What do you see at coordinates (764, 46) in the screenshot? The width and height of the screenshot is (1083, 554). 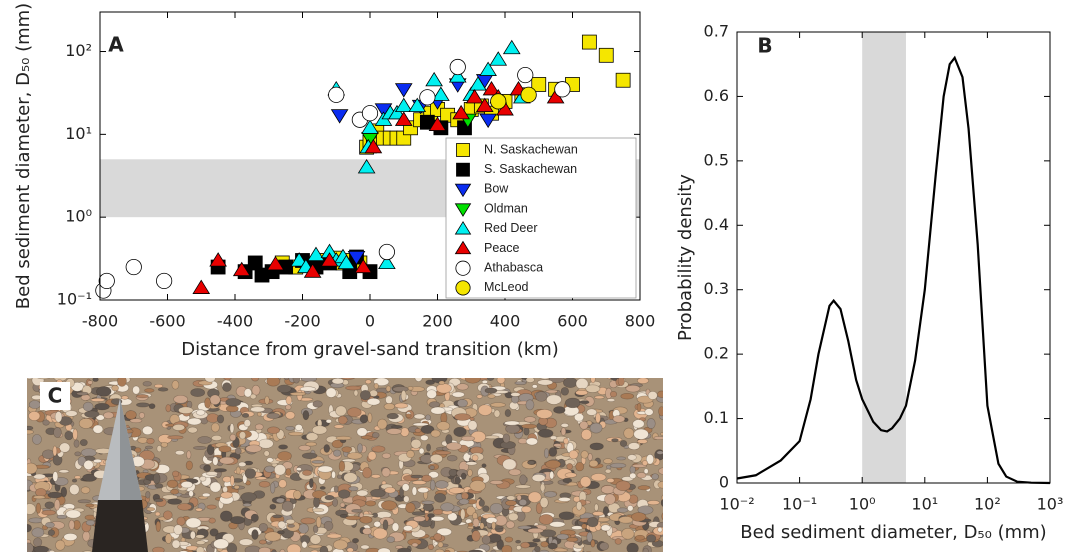 I see `panel-label: B` at bounding box center [764, 46].